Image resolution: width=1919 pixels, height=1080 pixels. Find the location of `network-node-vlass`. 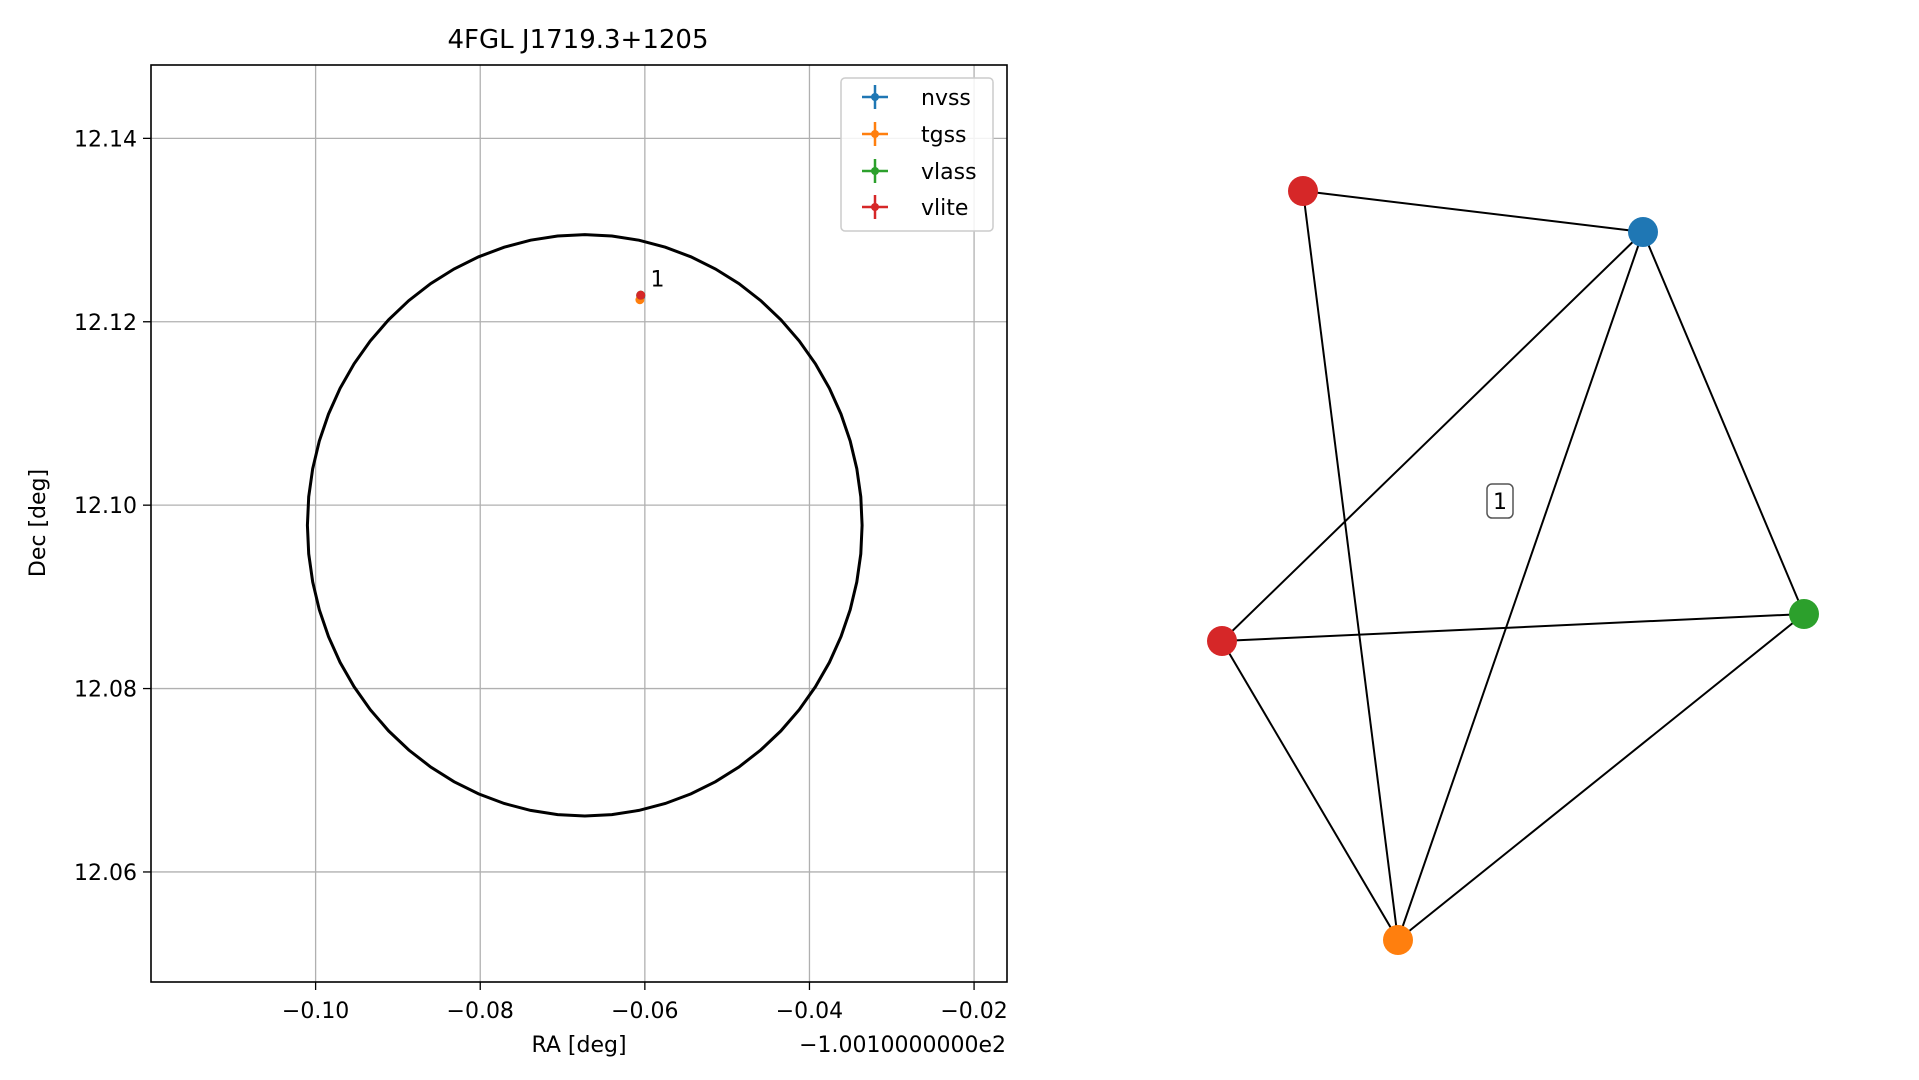

network-node-vlass is located at coordinates (1804, 614).